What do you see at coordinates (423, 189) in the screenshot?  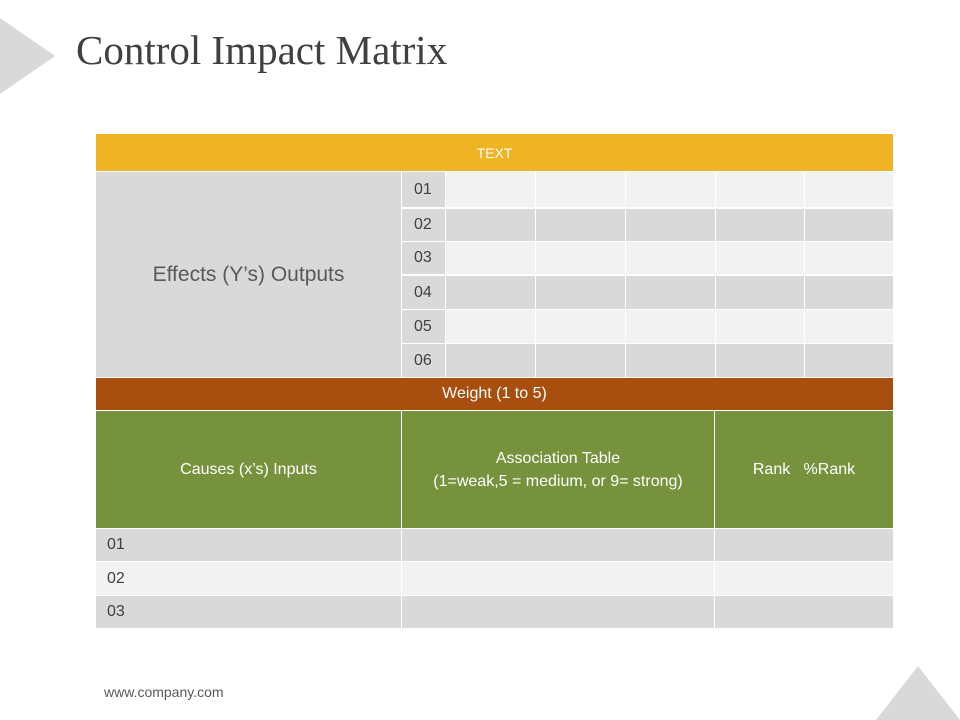 I see `effect-row-number: 01` at bounding box center [423, 189].